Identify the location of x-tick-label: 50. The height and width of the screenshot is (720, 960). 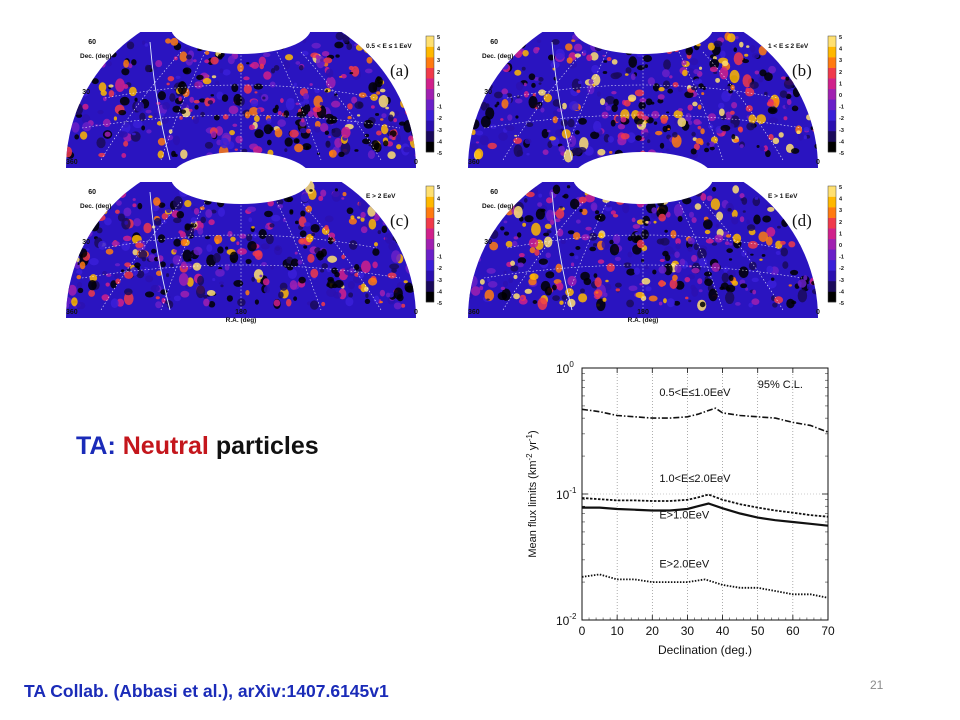
(758, 631).